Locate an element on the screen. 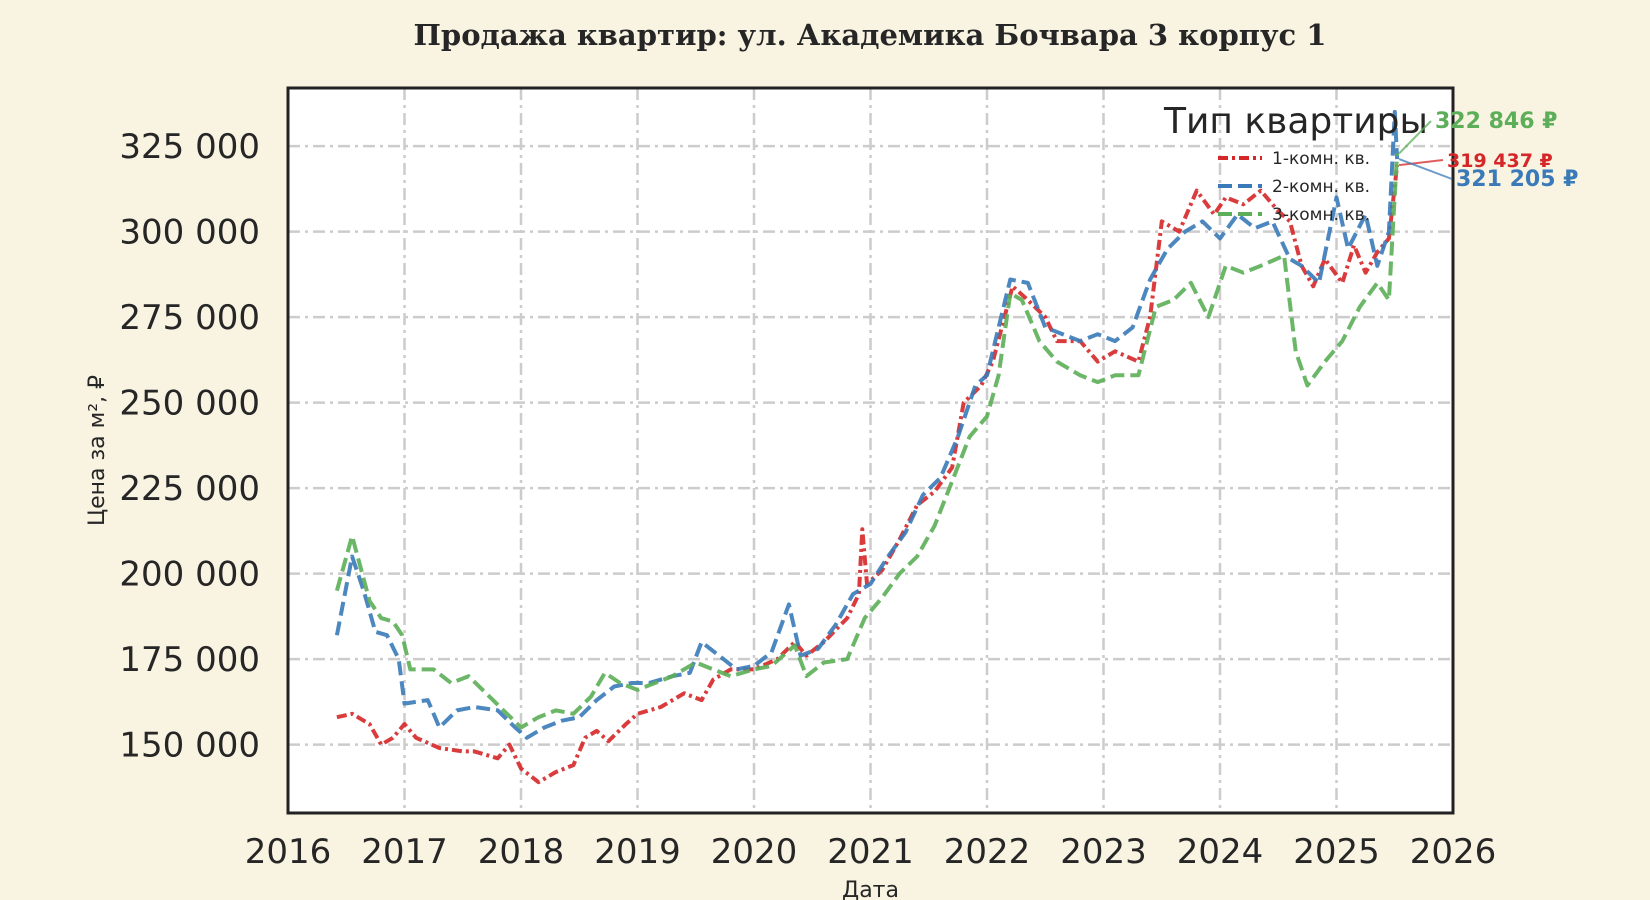  y-axis-label: Цена за м², ₽ is located at coordinates (97, 450).